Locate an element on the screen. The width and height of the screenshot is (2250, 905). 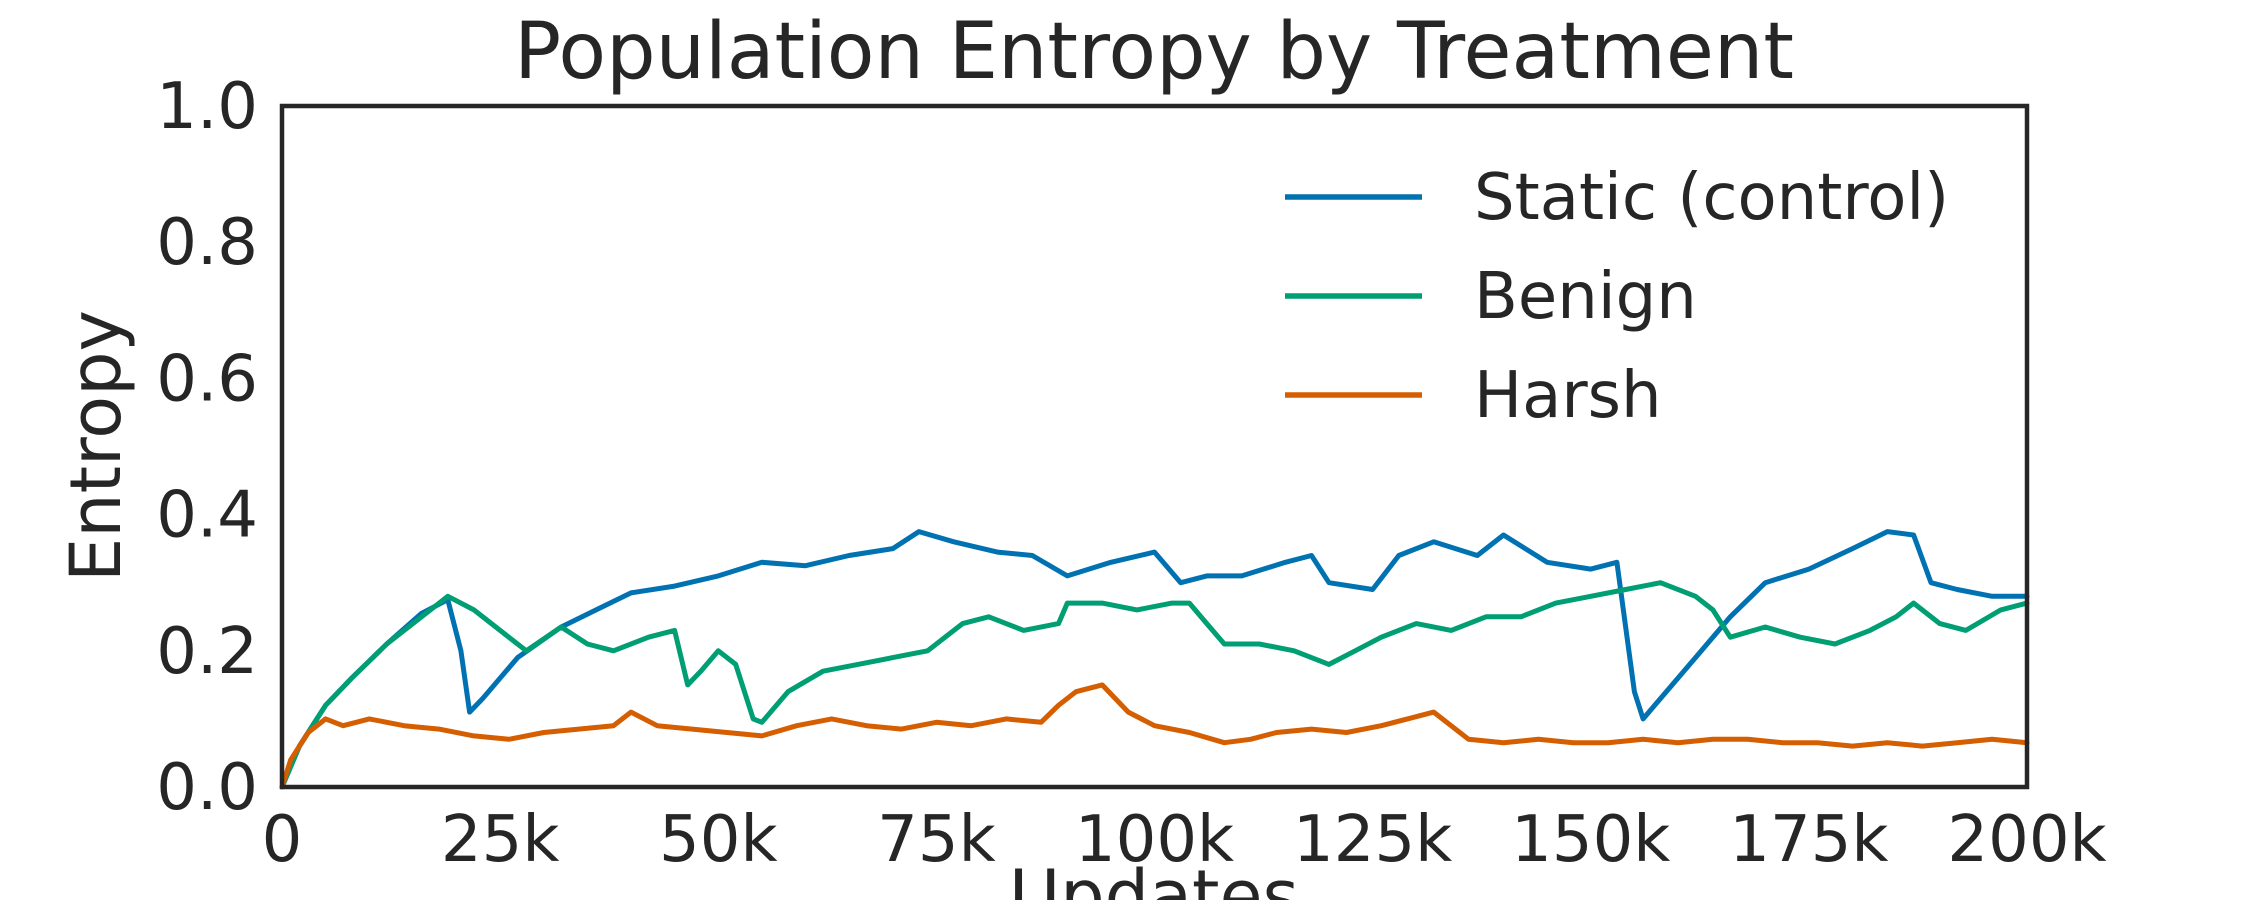
x-tick-label: 125k is located at coordinates (1372, 840).